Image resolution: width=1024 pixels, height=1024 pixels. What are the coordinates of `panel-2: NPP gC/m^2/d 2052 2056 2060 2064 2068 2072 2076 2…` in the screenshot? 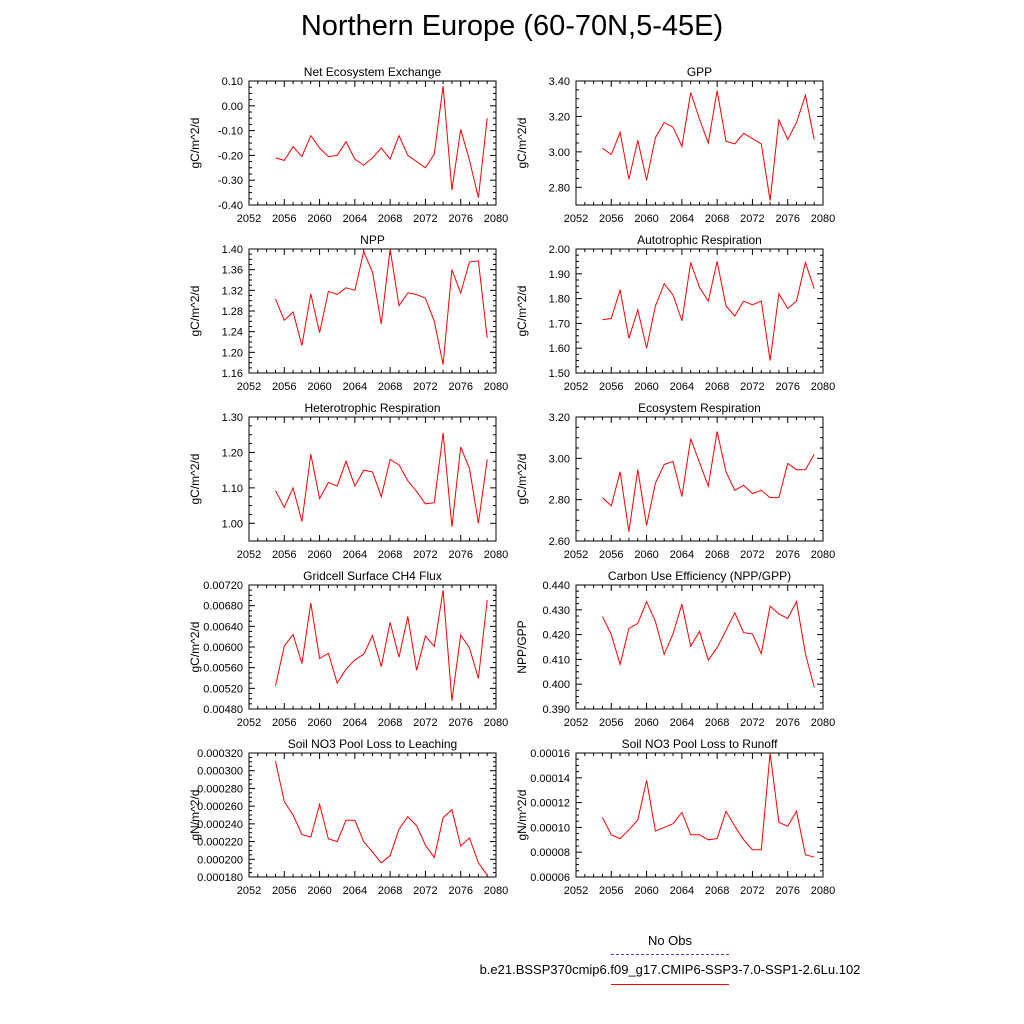 It's located at (348, 313).